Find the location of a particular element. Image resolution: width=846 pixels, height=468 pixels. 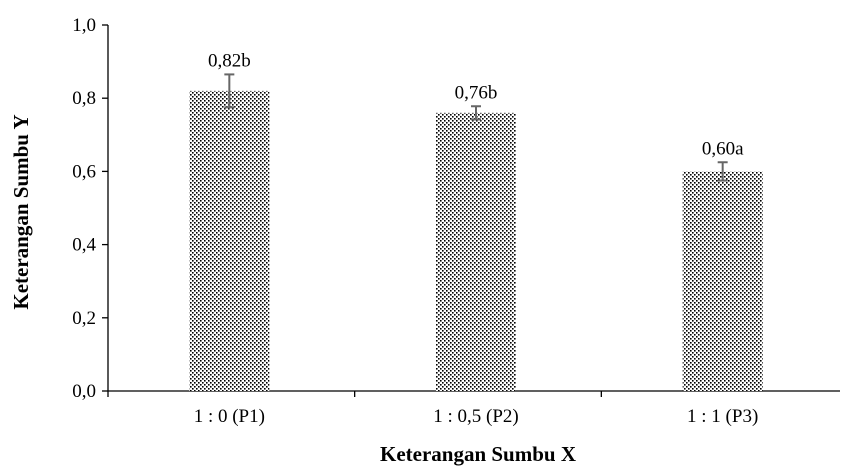

data-label: 0,76b is located at coordinates (476, 92).